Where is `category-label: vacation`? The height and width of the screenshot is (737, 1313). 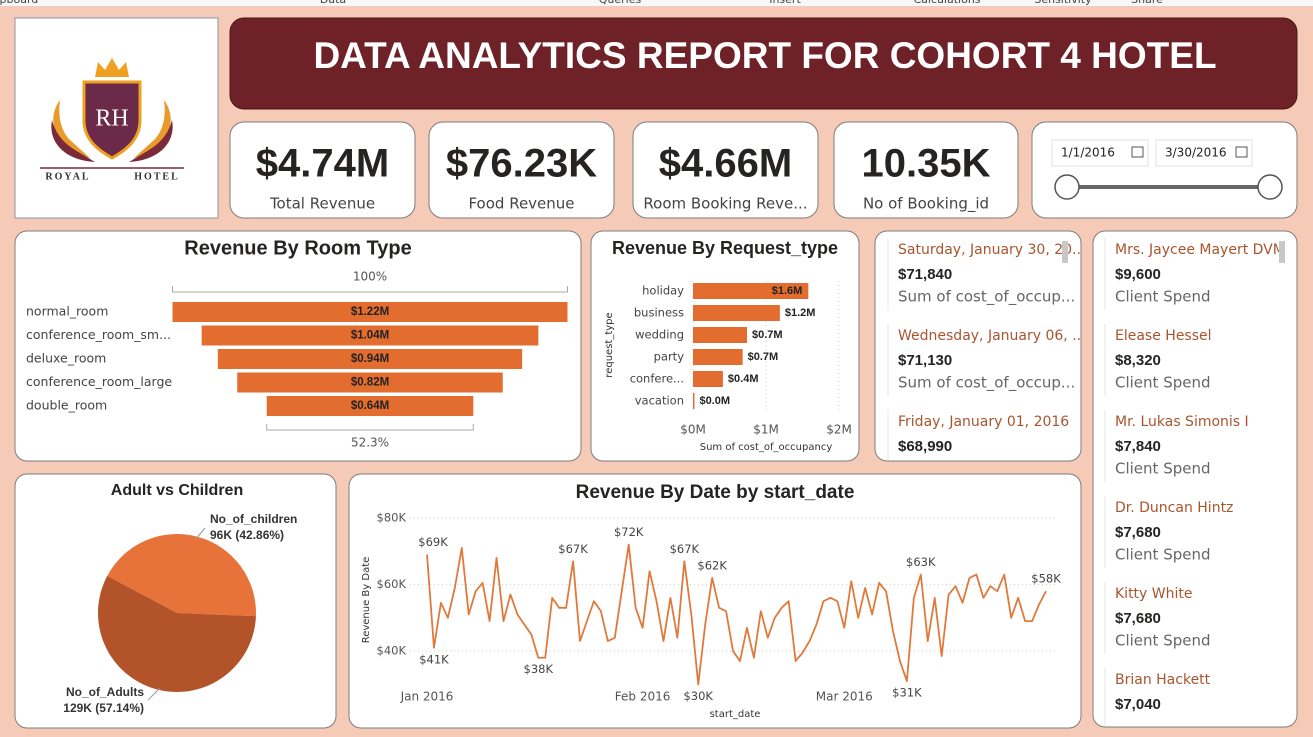 category-label: vacation is located at coordinates (659, 401).